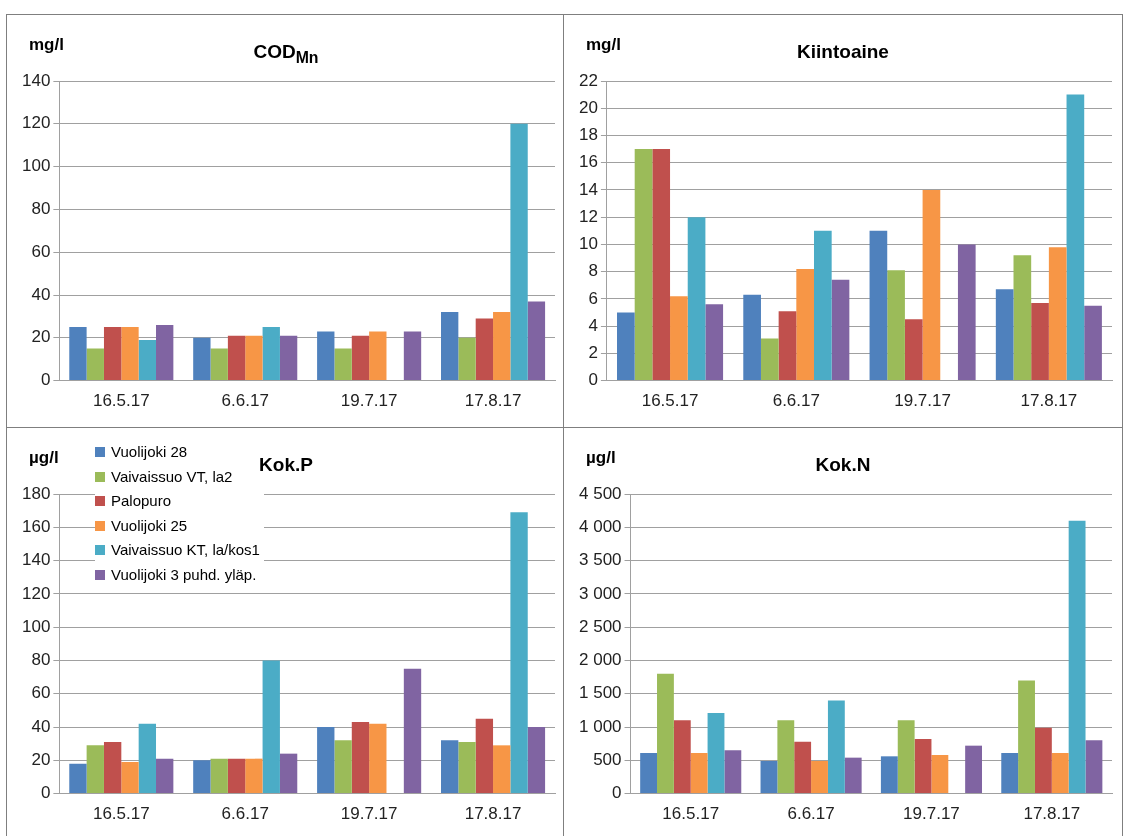 This screenshot has height=836, width=1126. Describe the element at coordinates (36, 593) in the screenshot. I see `y-tick-label: 120` at that location.